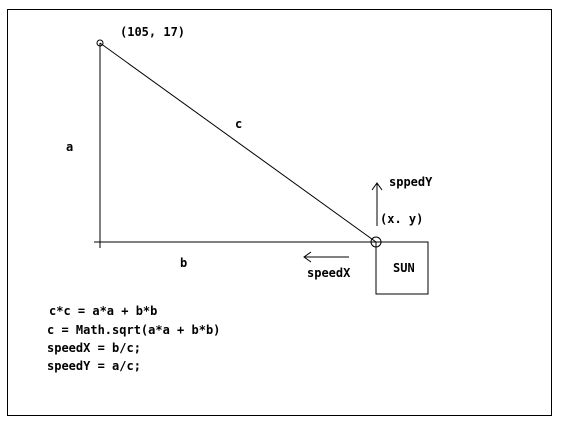 This screenshot has width=572, height=429. Describe the element at coordinates (94, 366) in the screenshot. I see `equation-speed-y: speedY = a/c;` at that location.